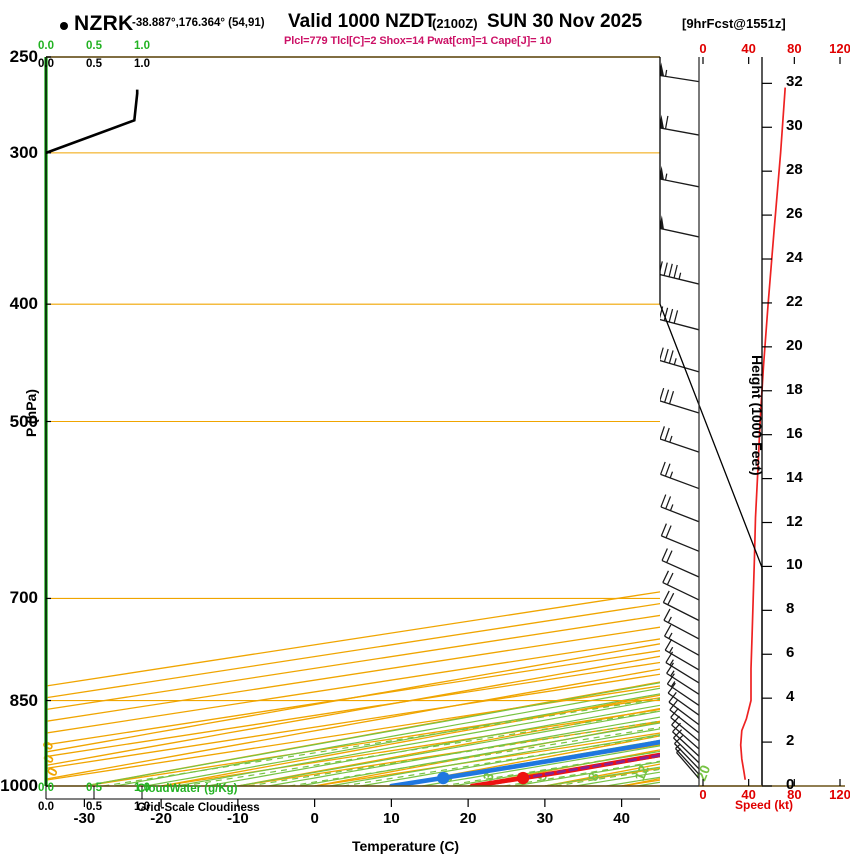 The width and height of the screenshot is (850, 860). What do you see at coordinates (680, 421) in the screenshot?
I see `wind-barbs` at bounding box center [680, 421].